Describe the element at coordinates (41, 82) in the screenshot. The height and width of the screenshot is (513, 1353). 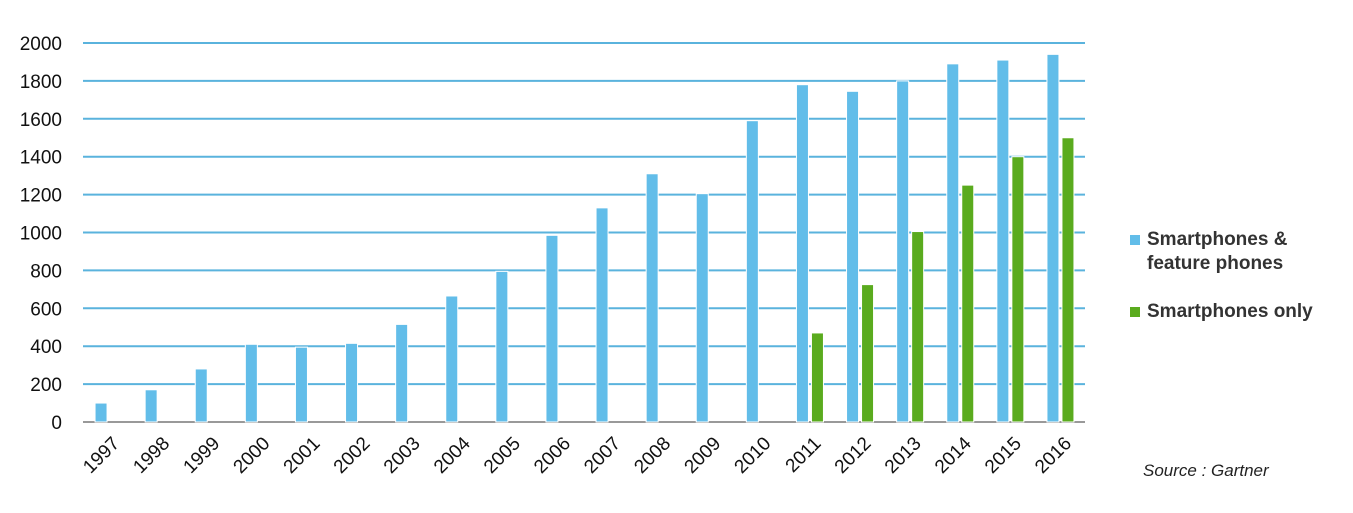
I see `y-tick-label: 1800` at that location.